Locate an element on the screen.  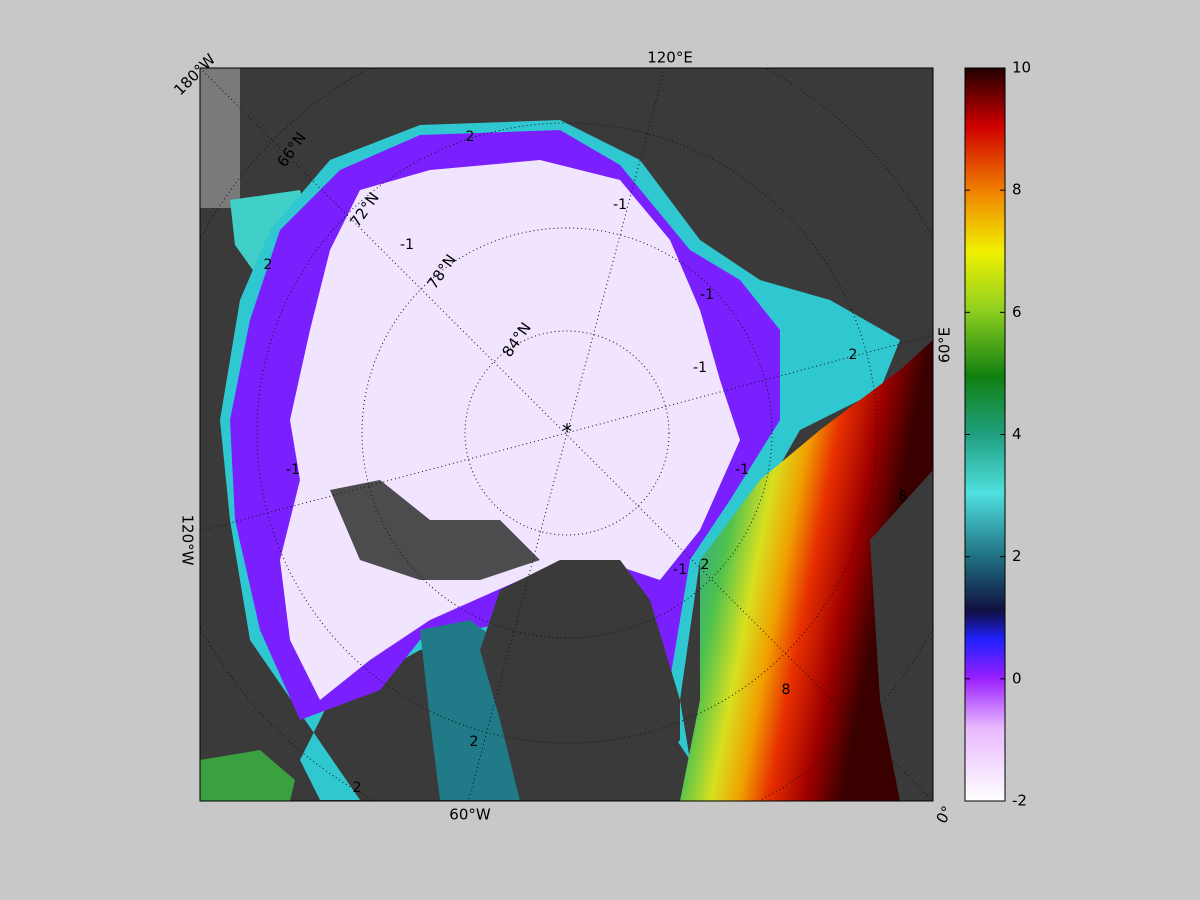
longitude-label: 120°W is located at coordinates (188, 540).